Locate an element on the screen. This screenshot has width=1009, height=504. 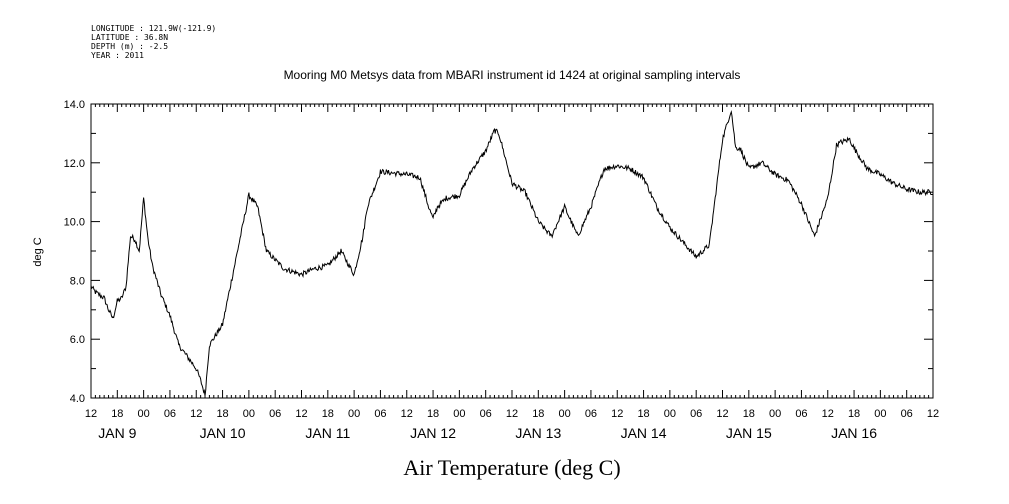
y-axis-label: deg C is located at coordinates (38, 251).